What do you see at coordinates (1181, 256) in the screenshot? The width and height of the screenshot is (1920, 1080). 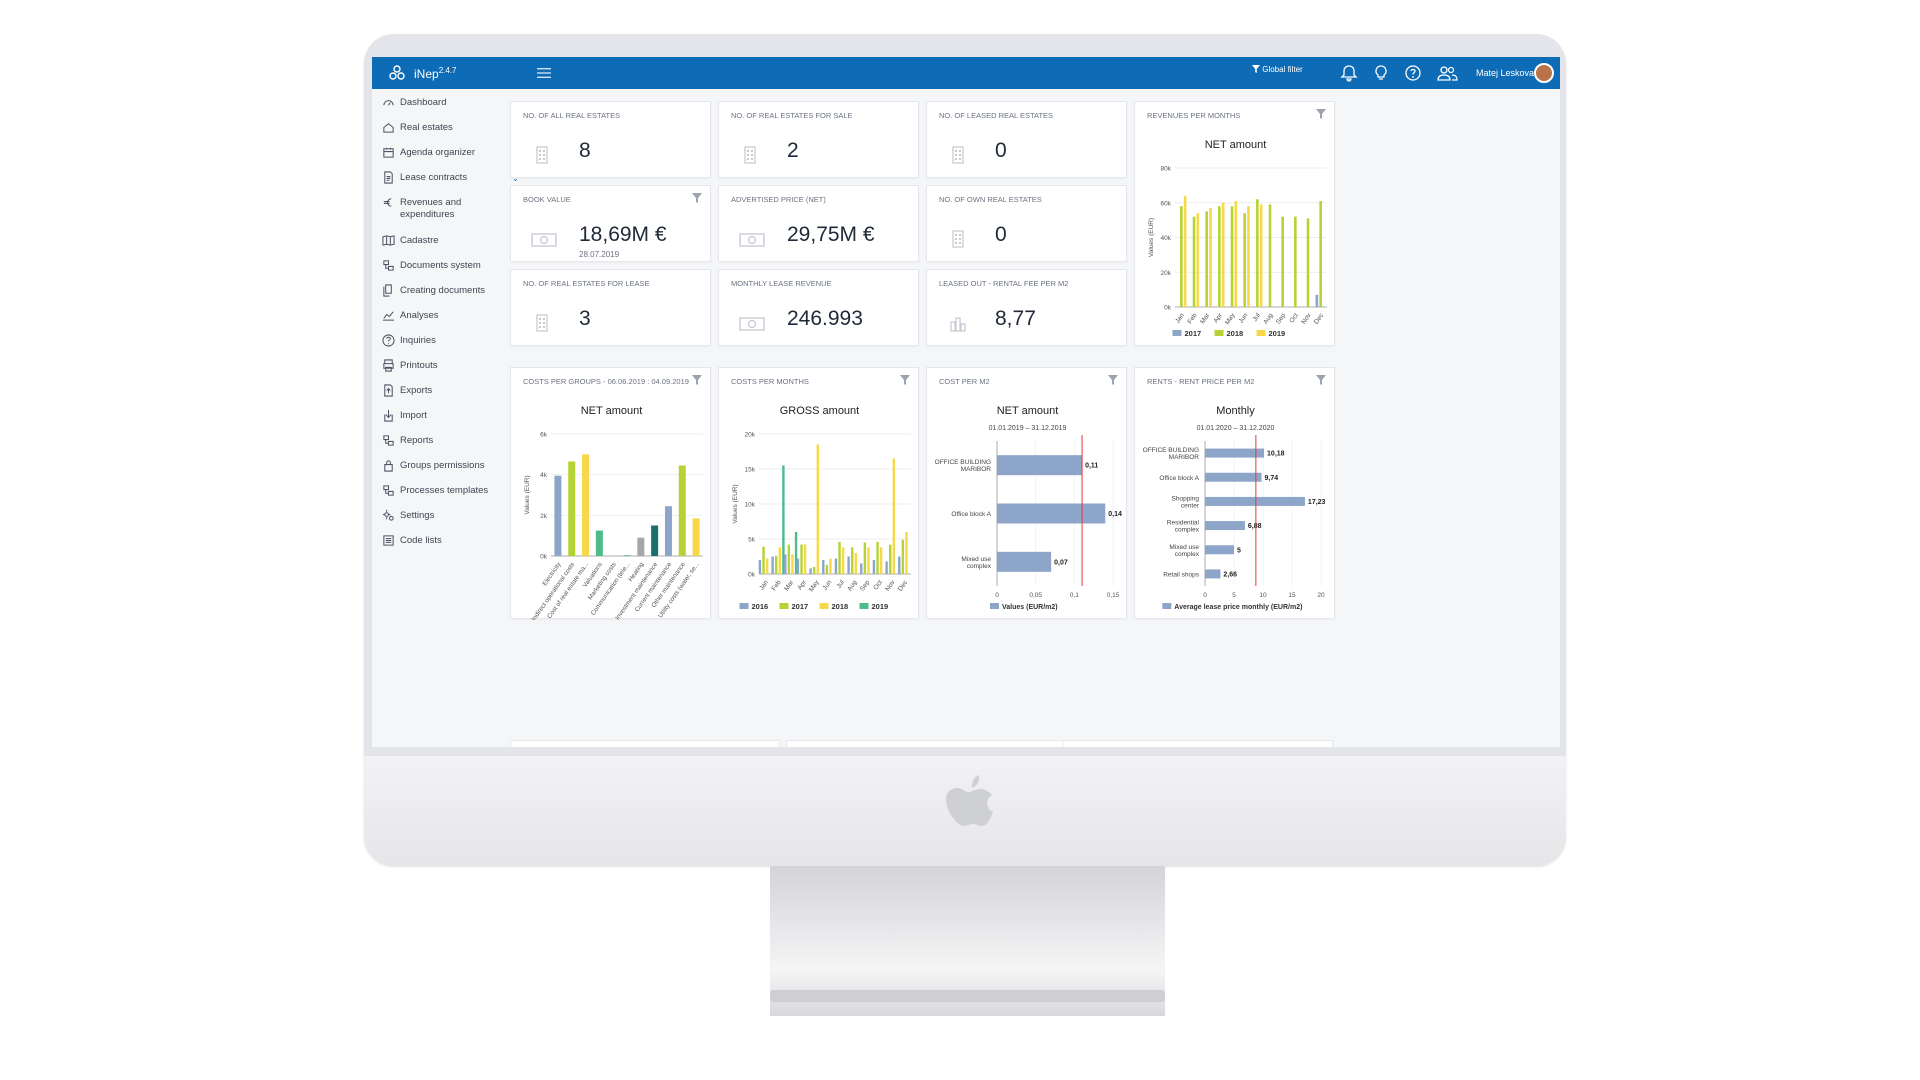 I see `bar-2018-jan` at bounding box center [1181, 256].